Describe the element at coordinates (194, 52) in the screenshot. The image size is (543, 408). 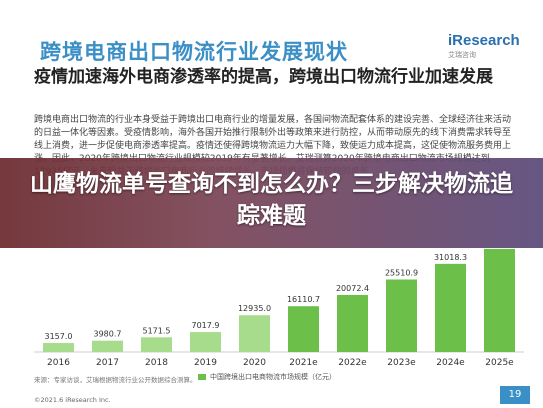
I see `page-title: 跨境电商出口物流行业发展现状` at that location.